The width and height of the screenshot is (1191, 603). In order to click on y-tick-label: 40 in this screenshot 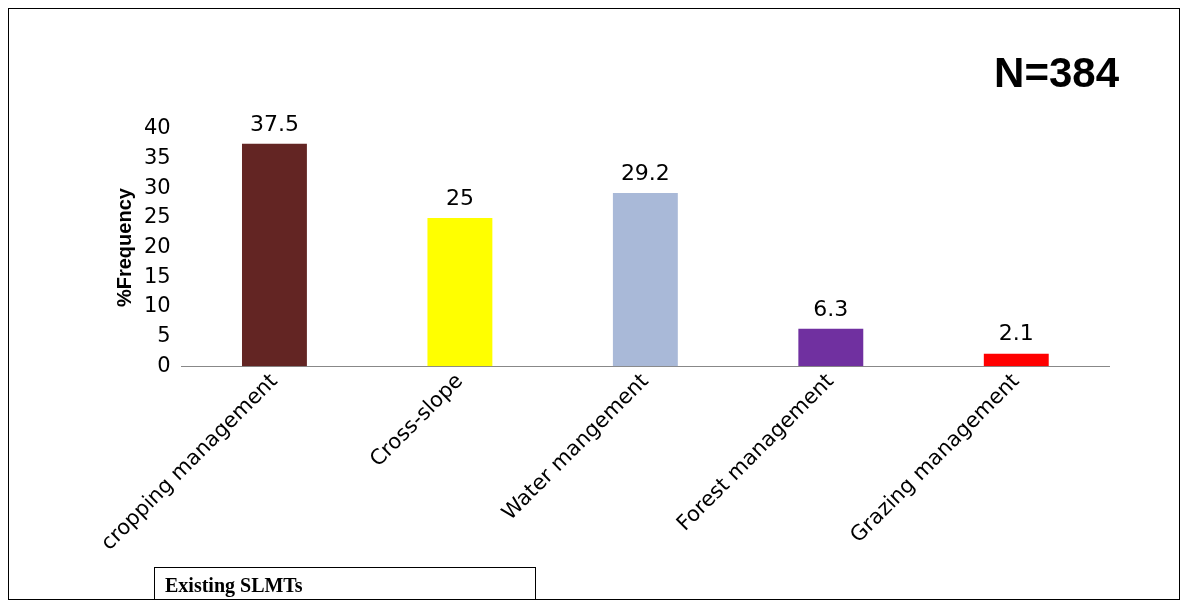, I will do `click(157, 127)`.